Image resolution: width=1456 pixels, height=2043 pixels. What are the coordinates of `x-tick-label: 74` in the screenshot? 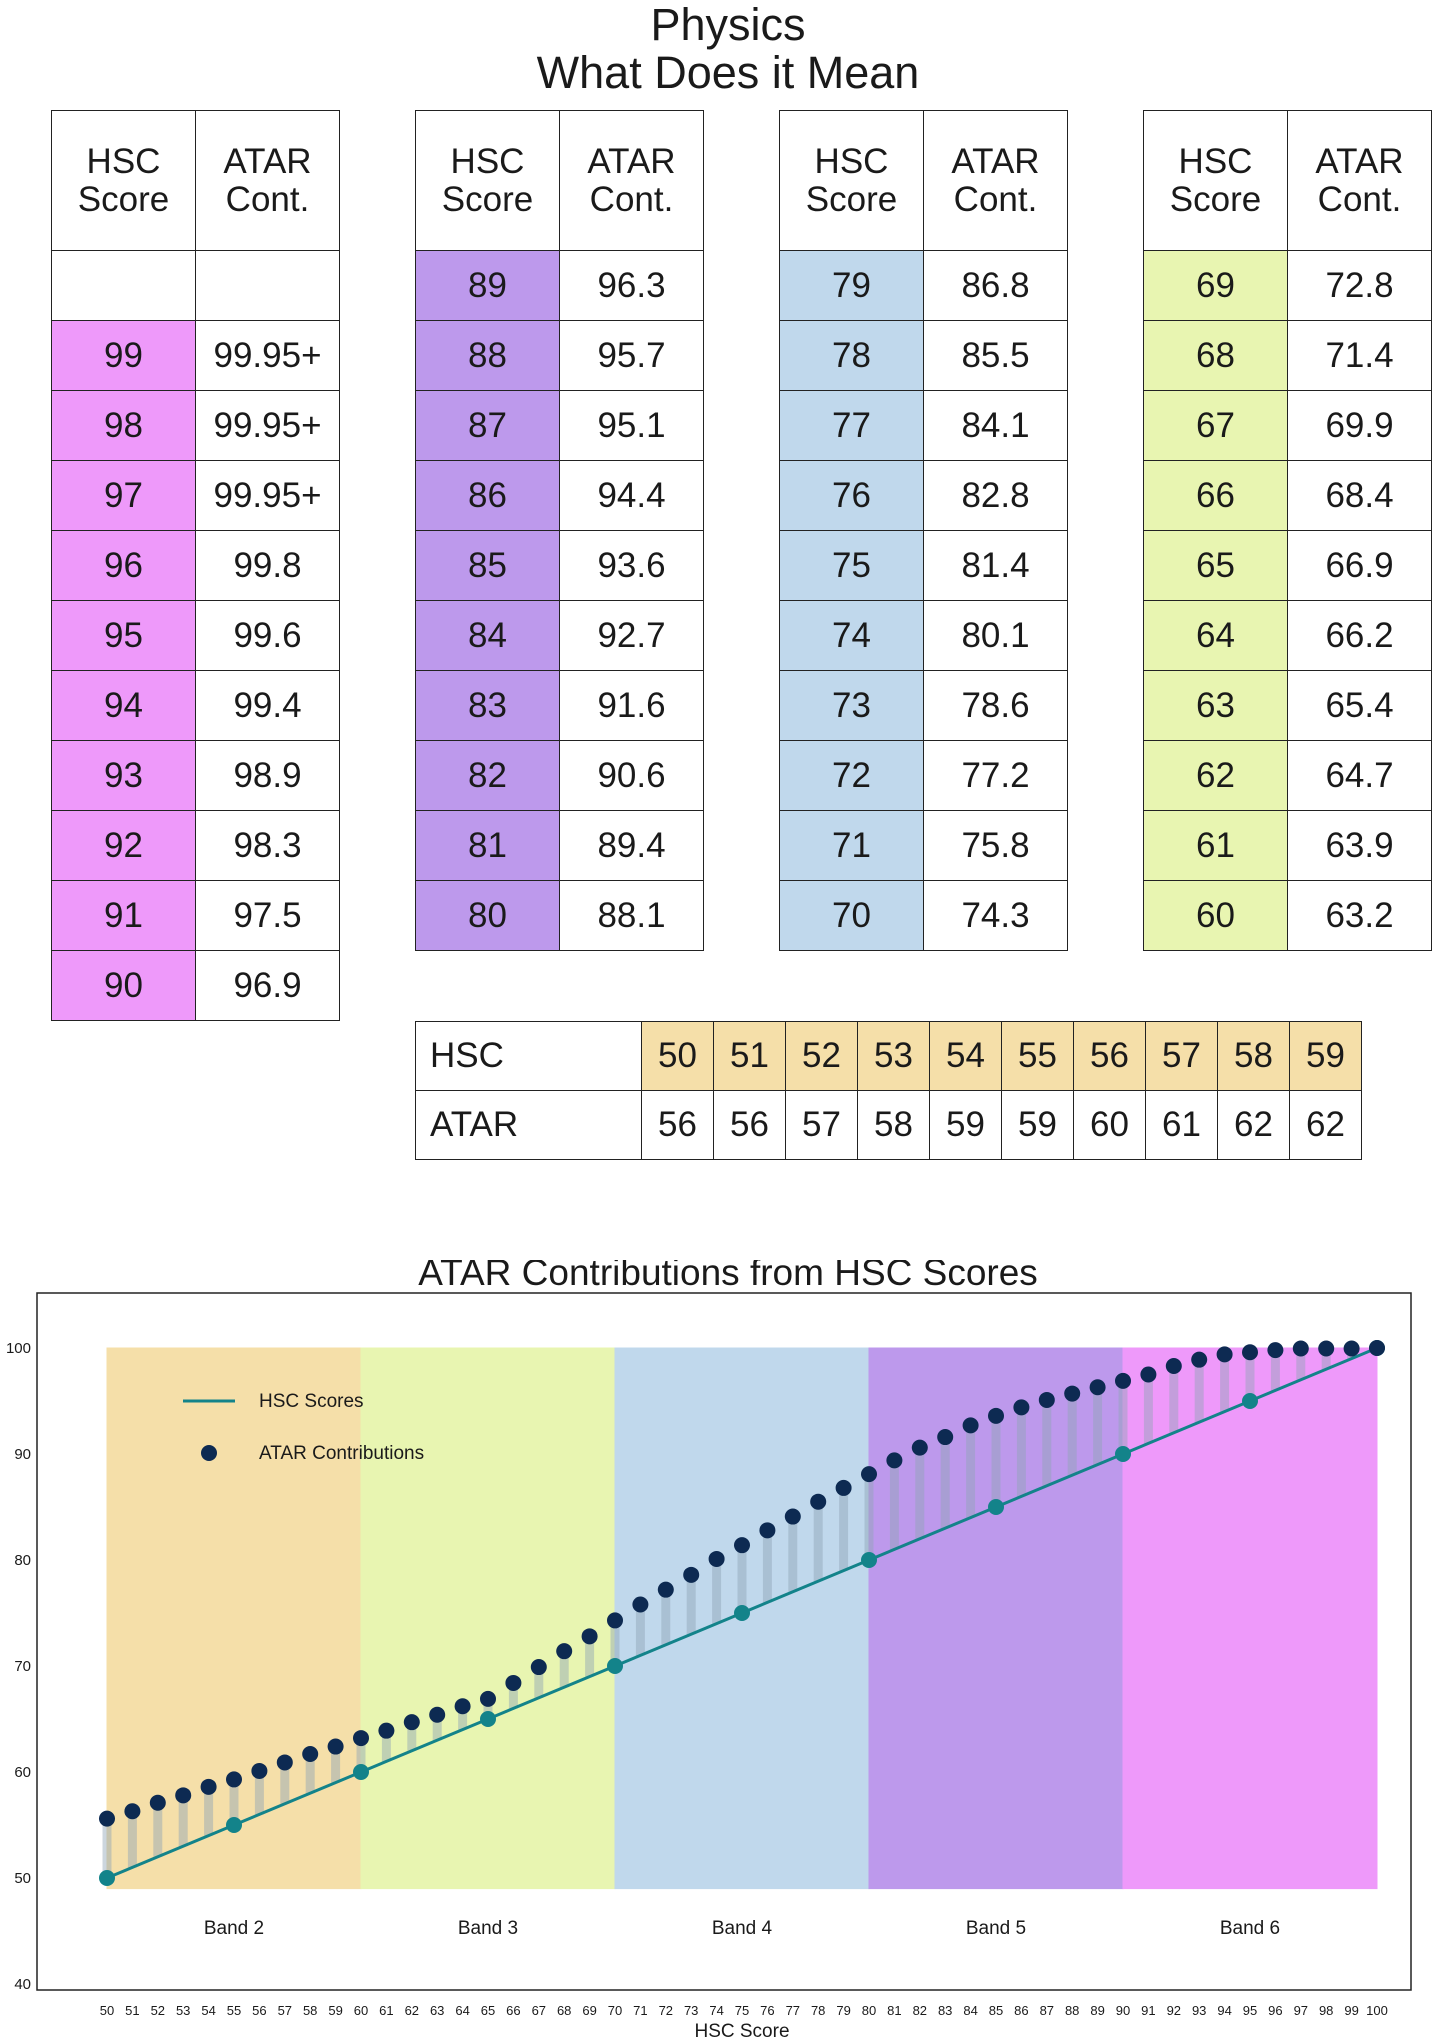 It's located at (716, 2010).